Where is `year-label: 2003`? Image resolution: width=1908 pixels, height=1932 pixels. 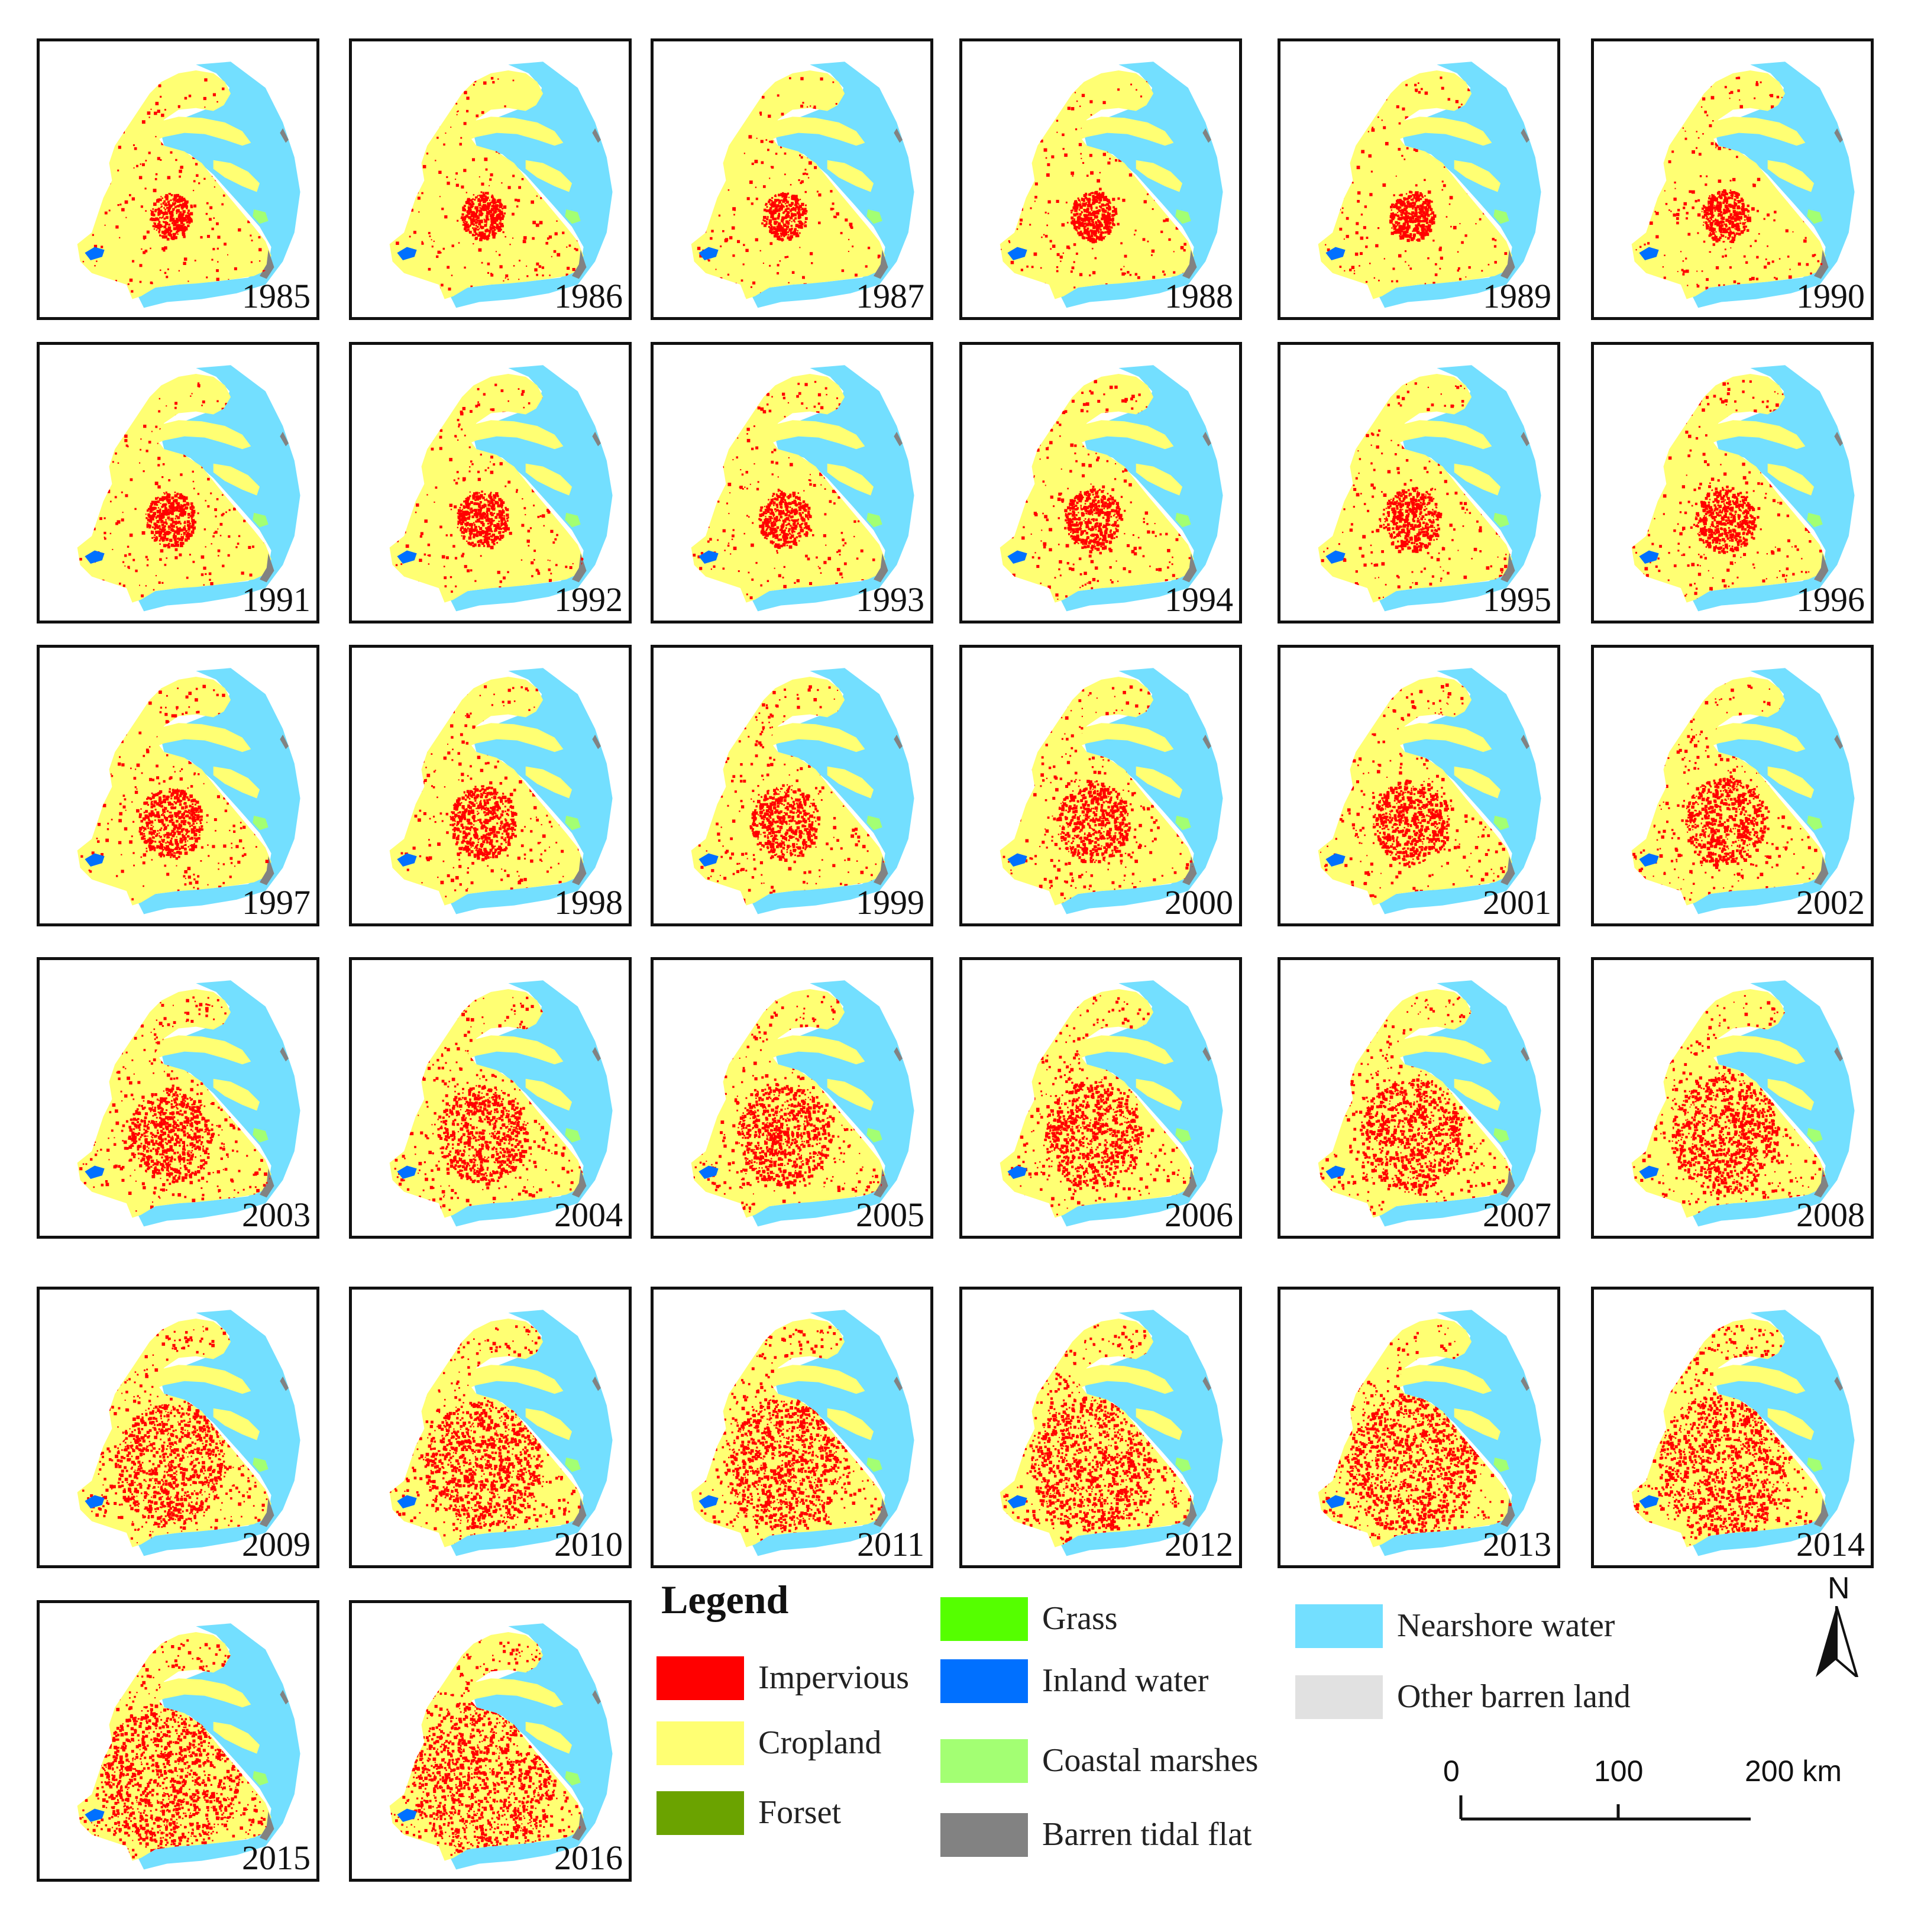
year-label: 2003 is located at coordinates (276, 1215).